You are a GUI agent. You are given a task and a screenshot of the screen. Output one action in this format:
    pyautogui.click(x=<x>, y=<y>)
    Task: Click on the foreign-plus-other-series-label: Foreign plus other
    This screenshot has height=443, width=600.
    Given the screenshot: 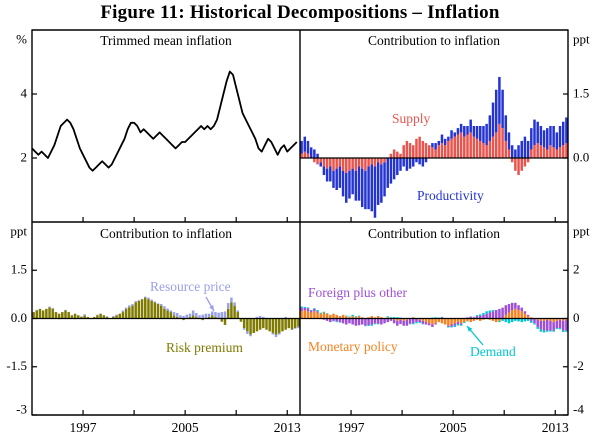 What is the action you would take?
    pyautogui.click(x=357, y=292)
    